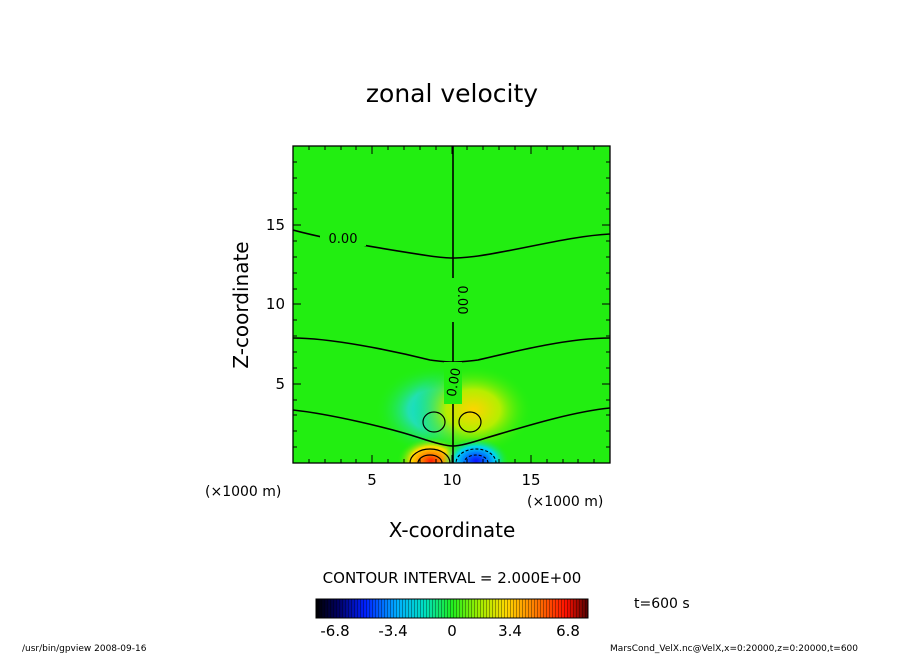 The image size is (904, 654). I want to click on contour-label-1: 0.00, so click(343, 239).